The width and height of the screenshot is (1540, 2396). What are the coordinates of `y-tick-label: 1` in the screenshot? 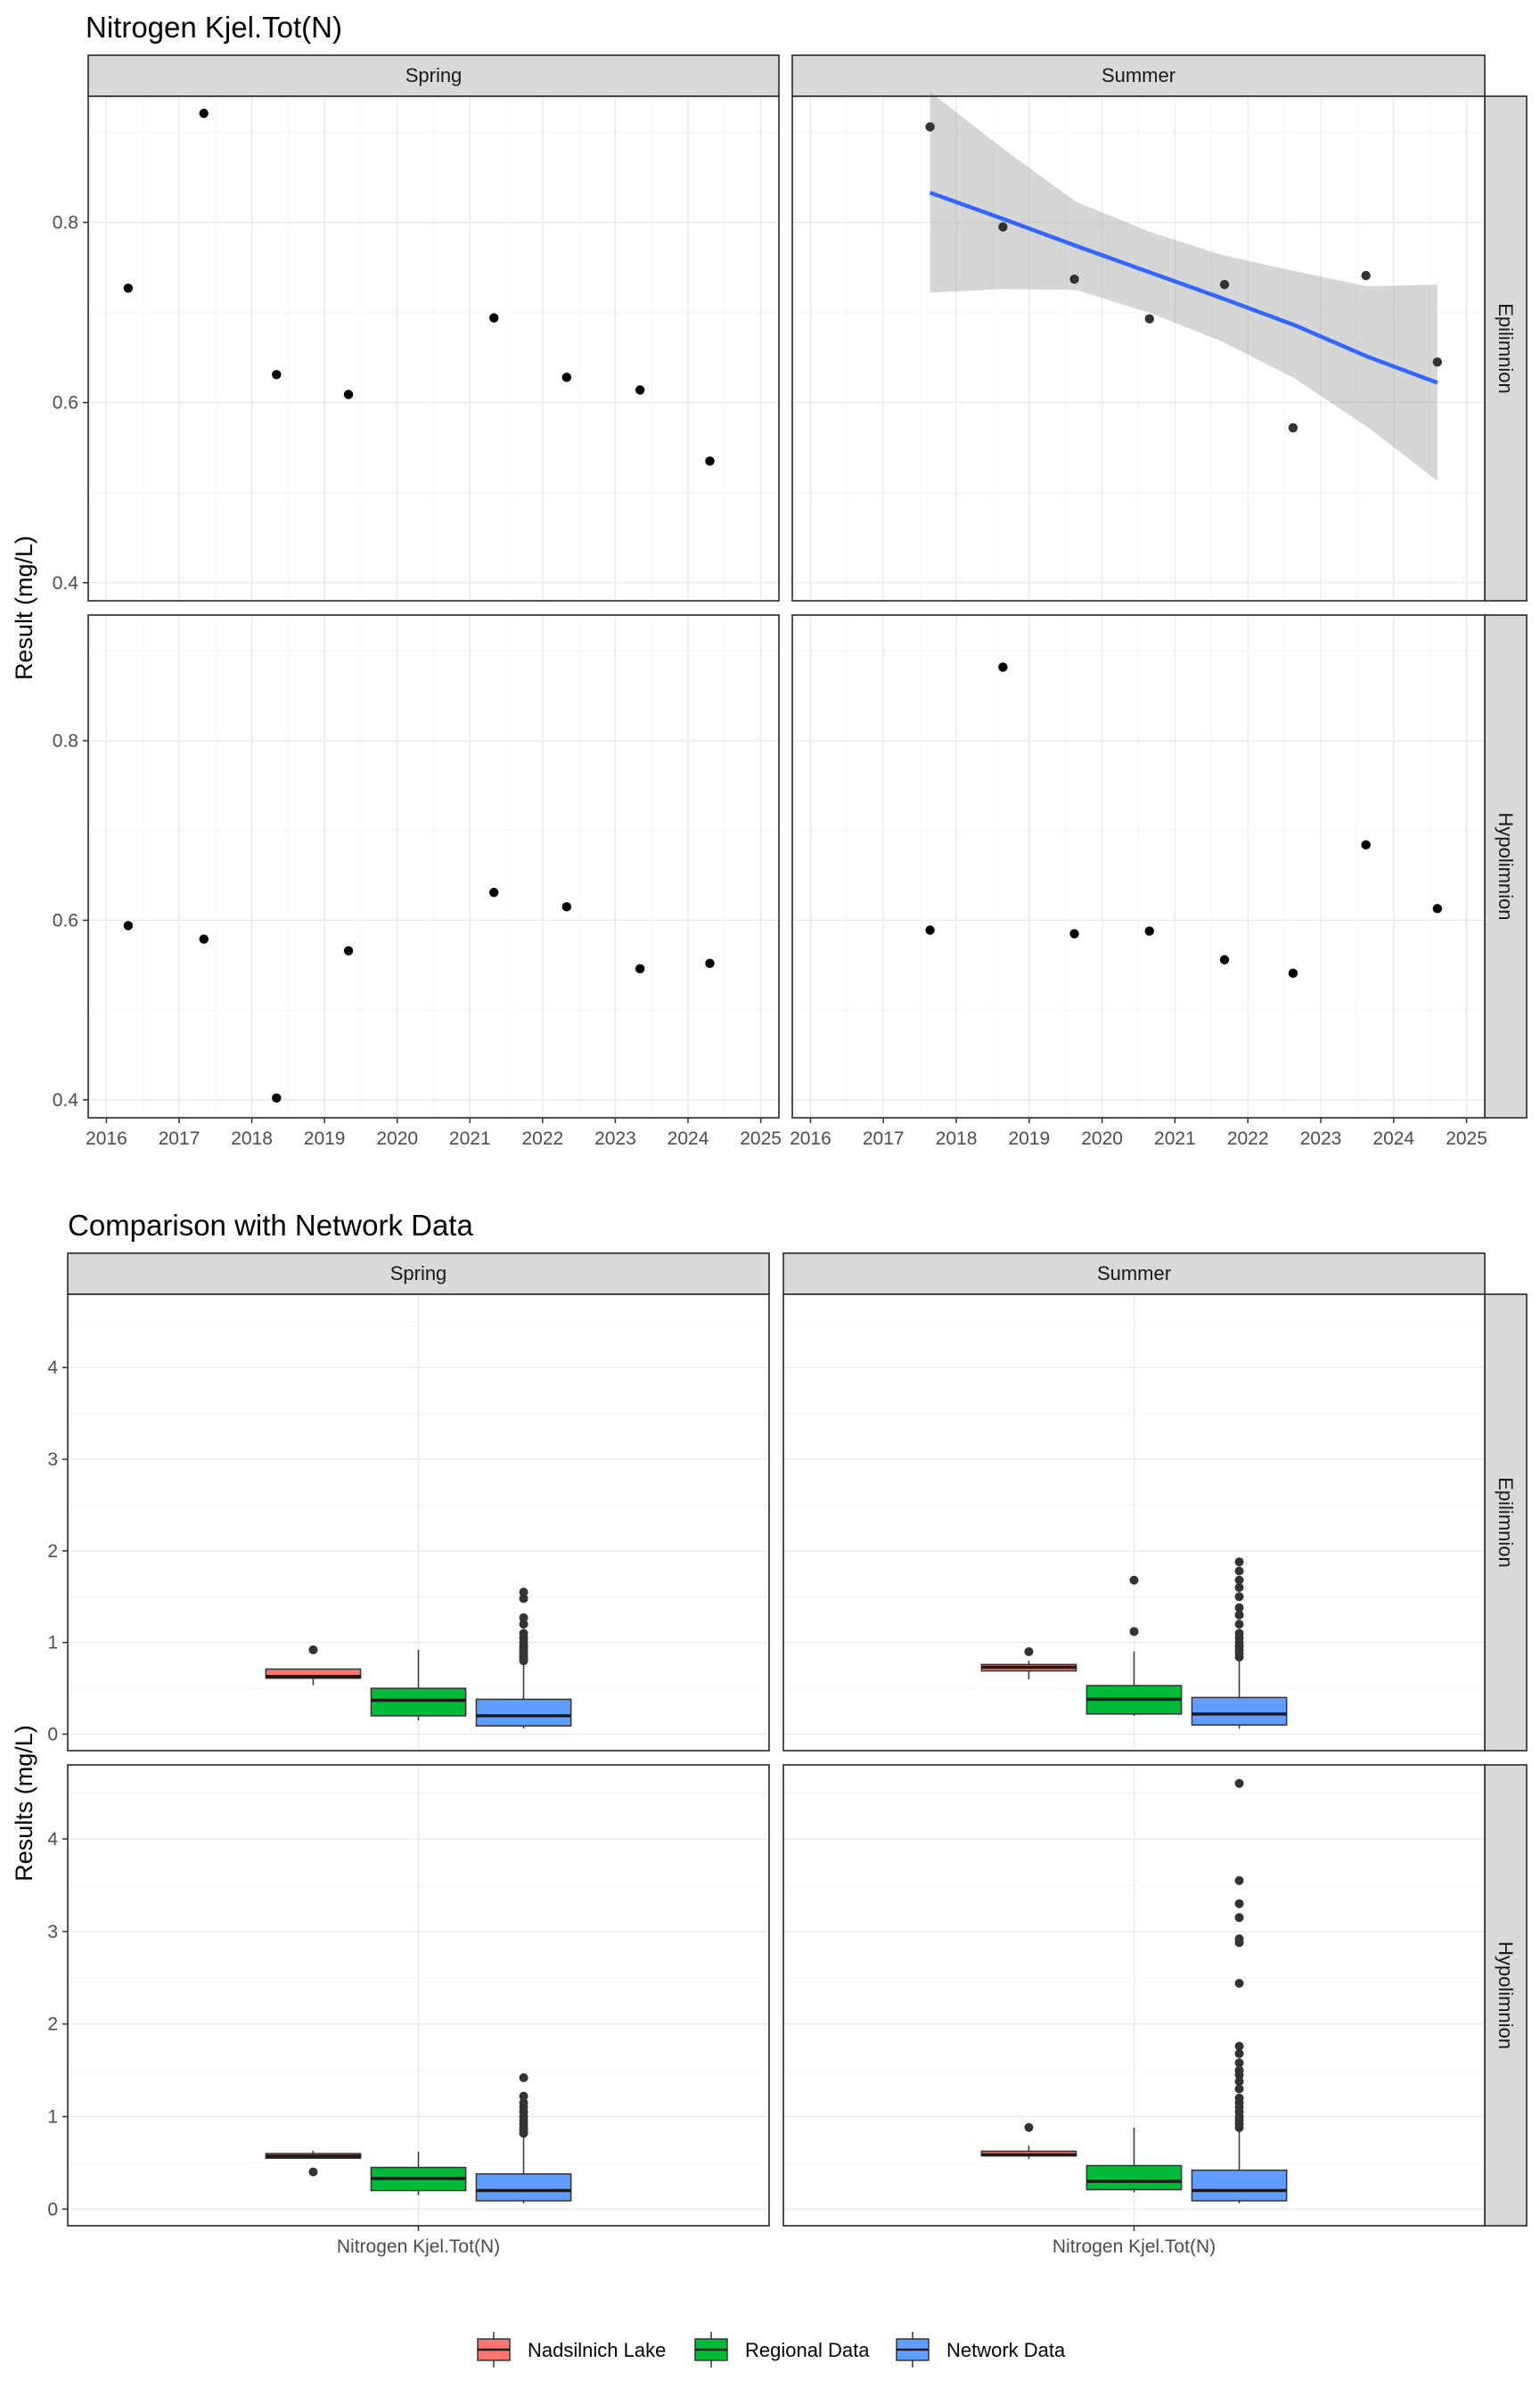 It's located at (52, 2116).